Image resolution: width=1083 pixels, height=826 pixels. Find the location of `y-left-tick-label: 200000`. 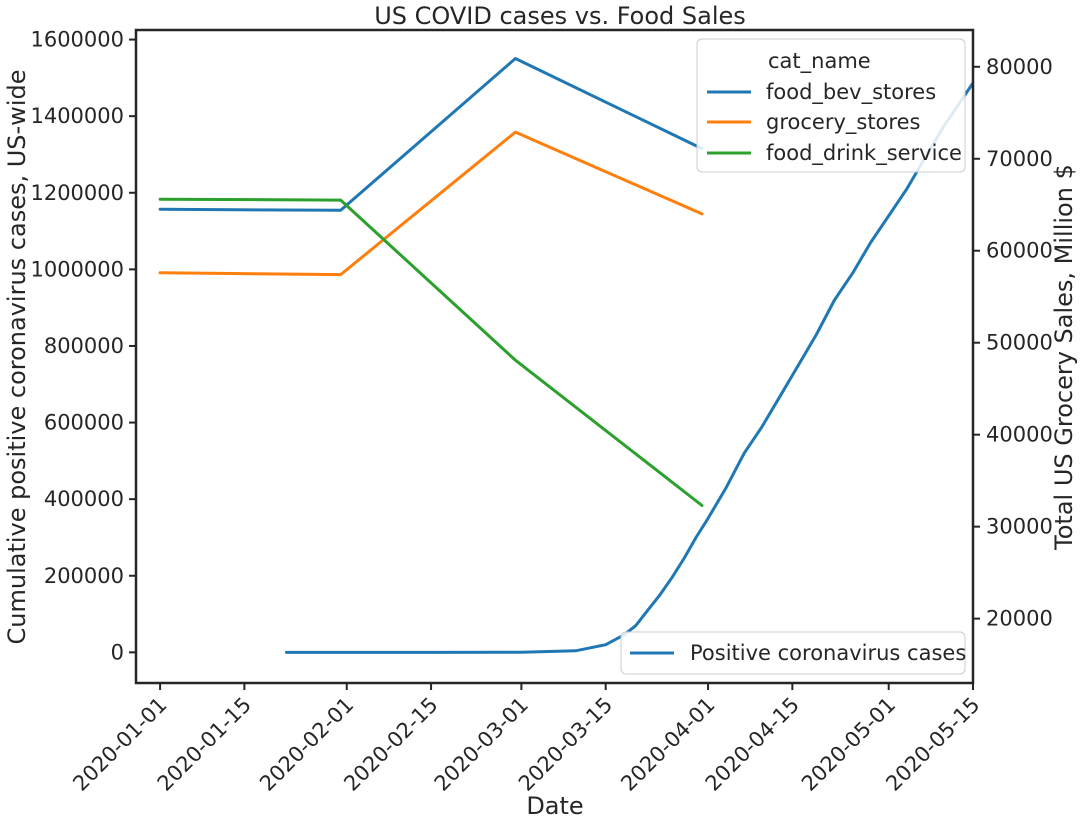

y-left-tick-label: 200000 is located at coordinates (84, 576).